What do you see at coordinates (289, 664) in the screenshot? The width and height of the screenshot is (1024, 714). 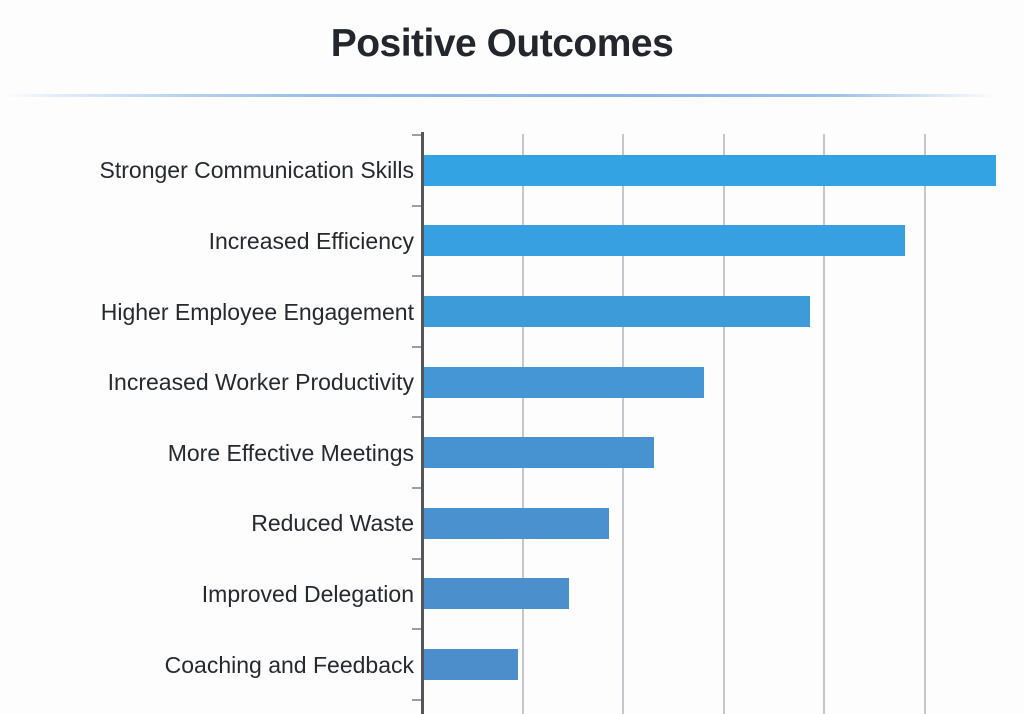 I see `category-label: Coaching and Feedback` at bounding box center [289, 664].